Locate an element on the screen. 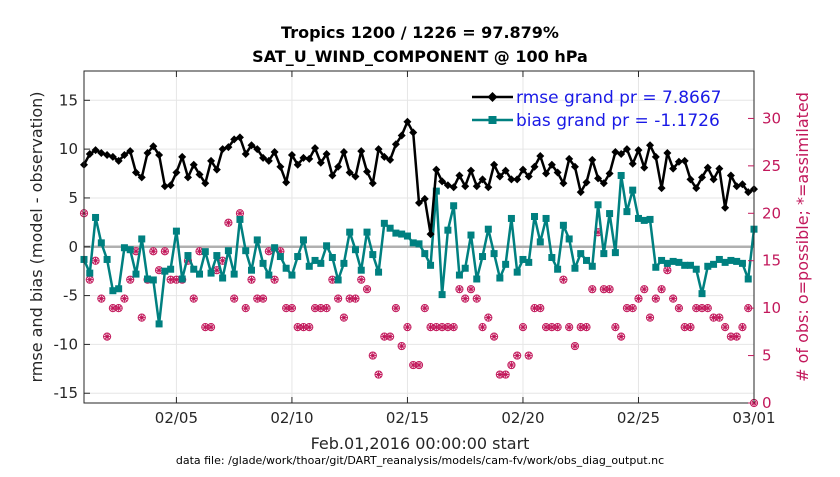 This screenshot has height=477, width=840. x-tick-label: 02/15 is located at coordinates (407, 418).